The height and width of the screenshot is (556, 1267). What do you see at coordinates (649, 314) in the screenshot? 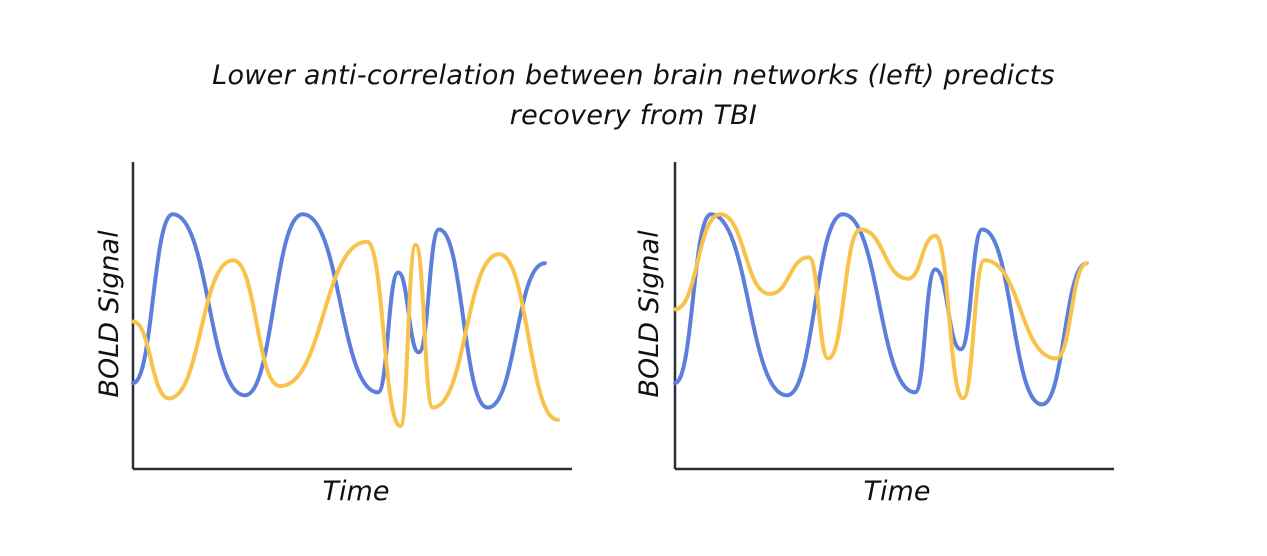
I see `right-y-axis-label: BOLD Signal` at bounding box center [649, 314].